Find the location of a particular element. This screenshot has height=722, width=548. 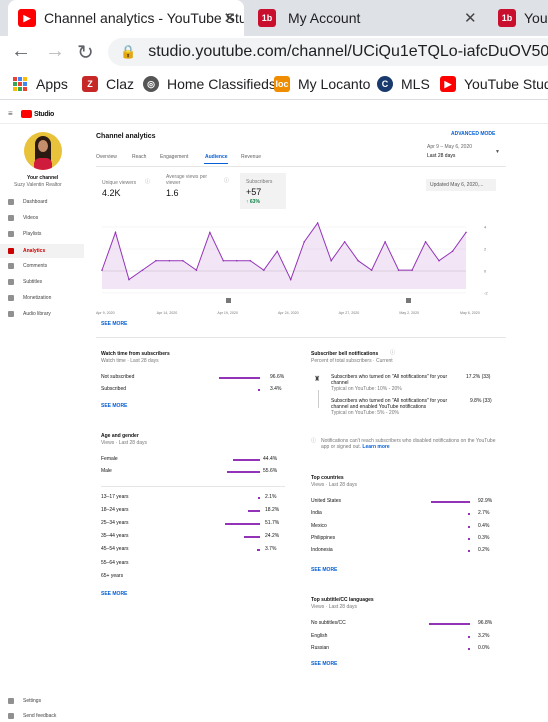

tab-revenue: Revenue is located at coordinates (251, 157).